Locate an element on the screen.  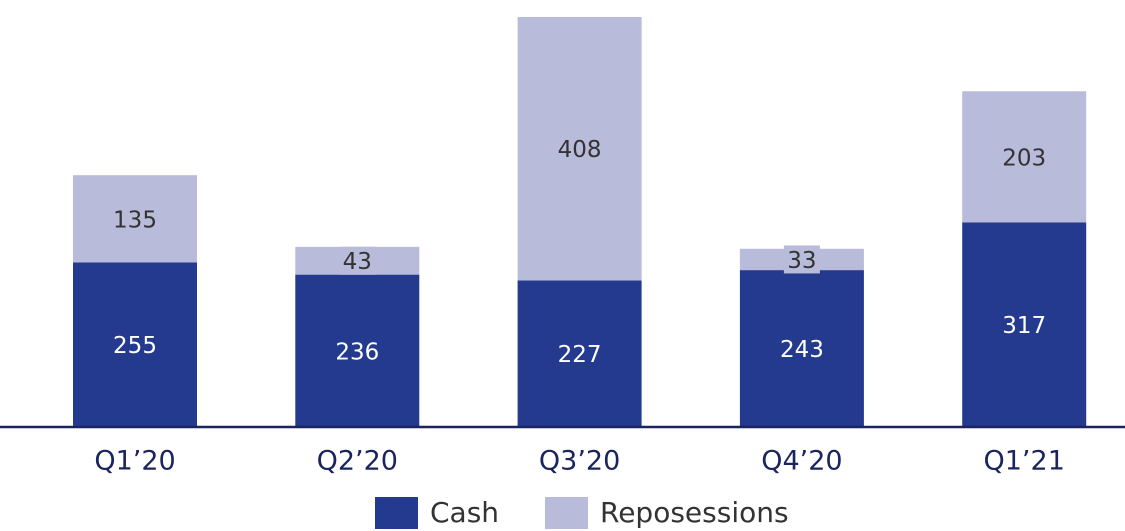
value-label: 408 is located at coordinates (580, 150).